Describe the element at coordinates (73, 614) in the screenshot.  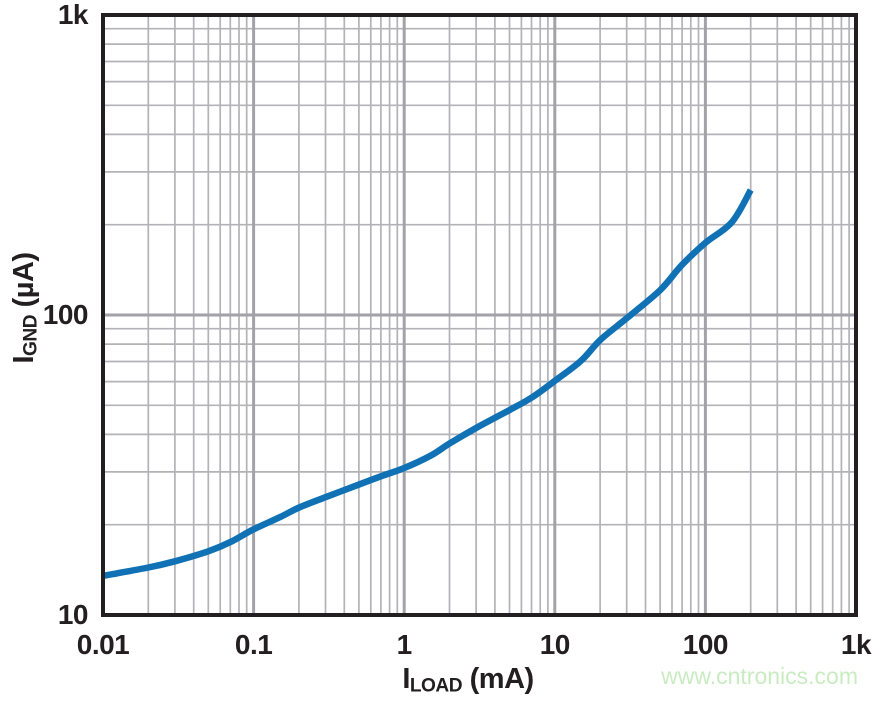
I see `y-tick-label: 10` at that location.